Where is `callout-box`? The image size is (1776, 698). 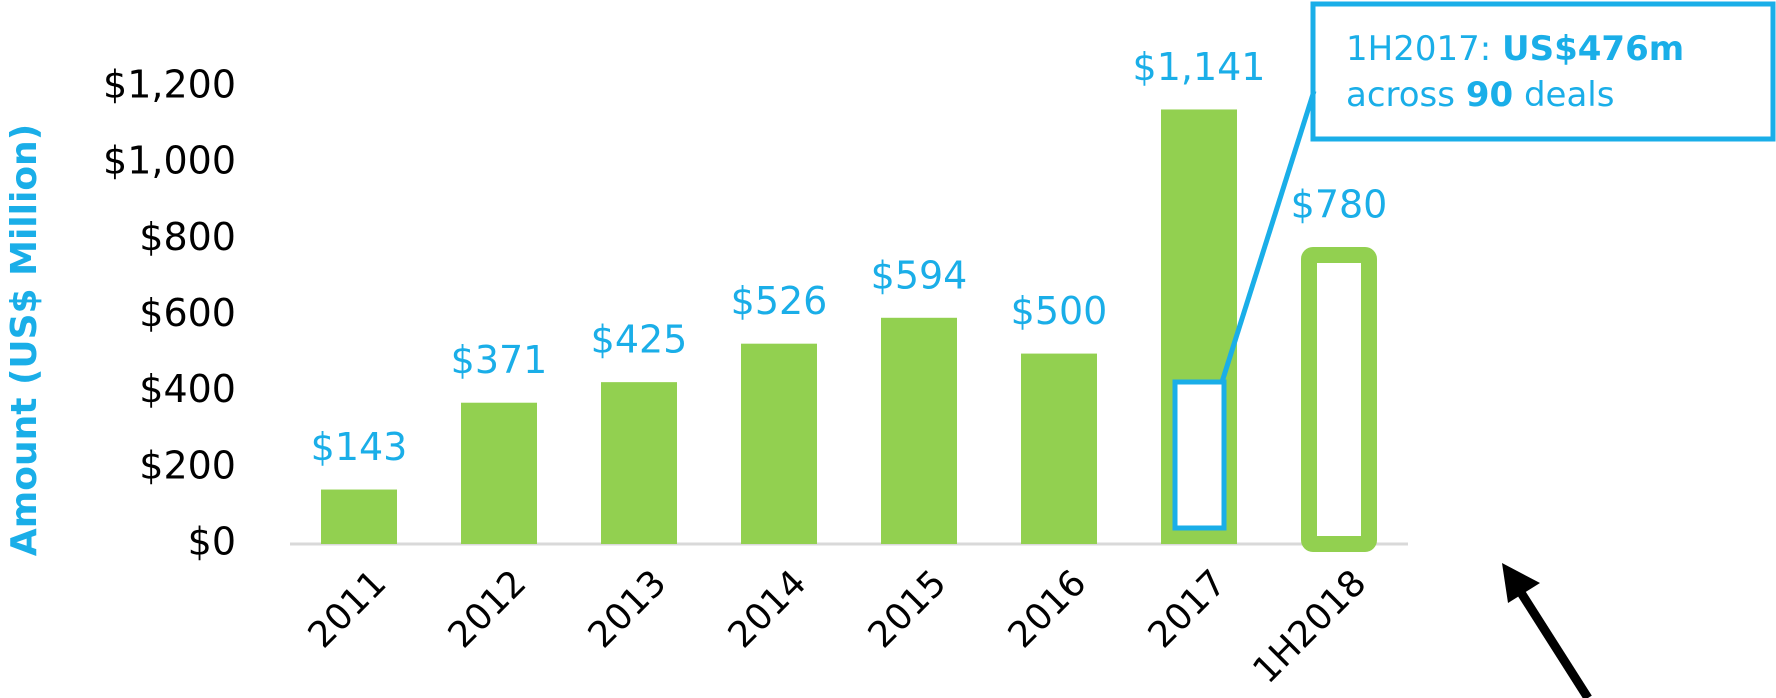 callout-box is located at coordinates (1543, 71).